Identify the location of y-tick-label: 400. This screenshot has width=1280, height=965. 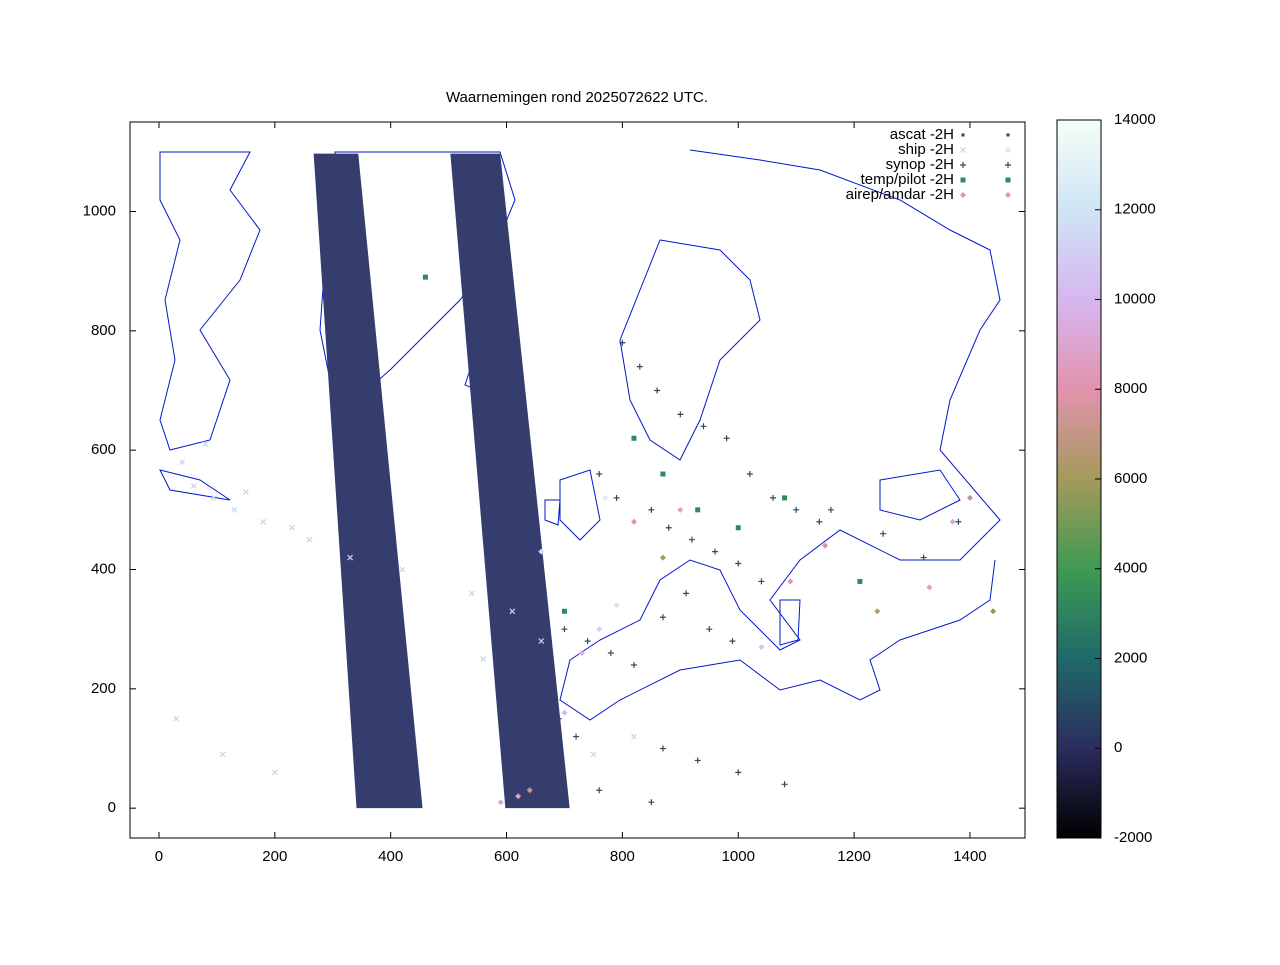
(103, 568).